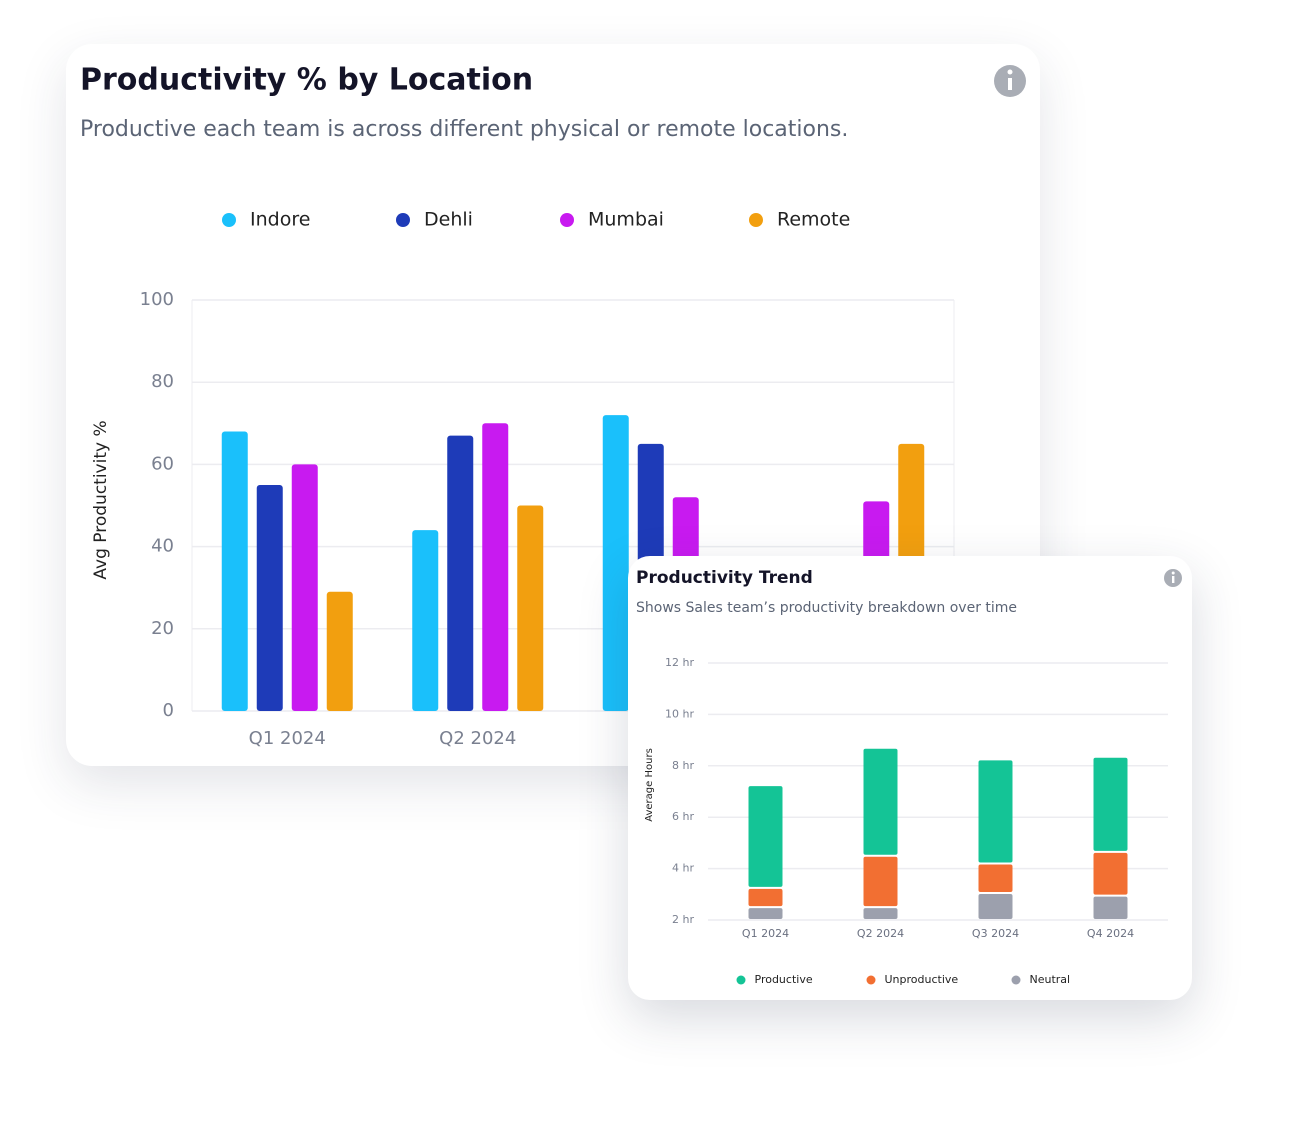  What do you see at coordinates (995, 933) in the screenshot?
I see `x-tick-label: Q3 2024` at bounding box center [995, 933].